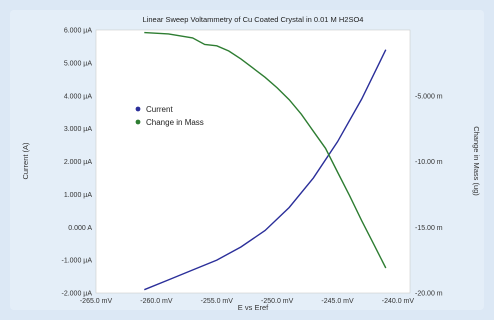 Image resolution: width=494 pixels, height=320 pixels. Describe the element at coordinates (96, 301) in the screenshot. I see `x-tick-label: -265.0 mV` at that location.